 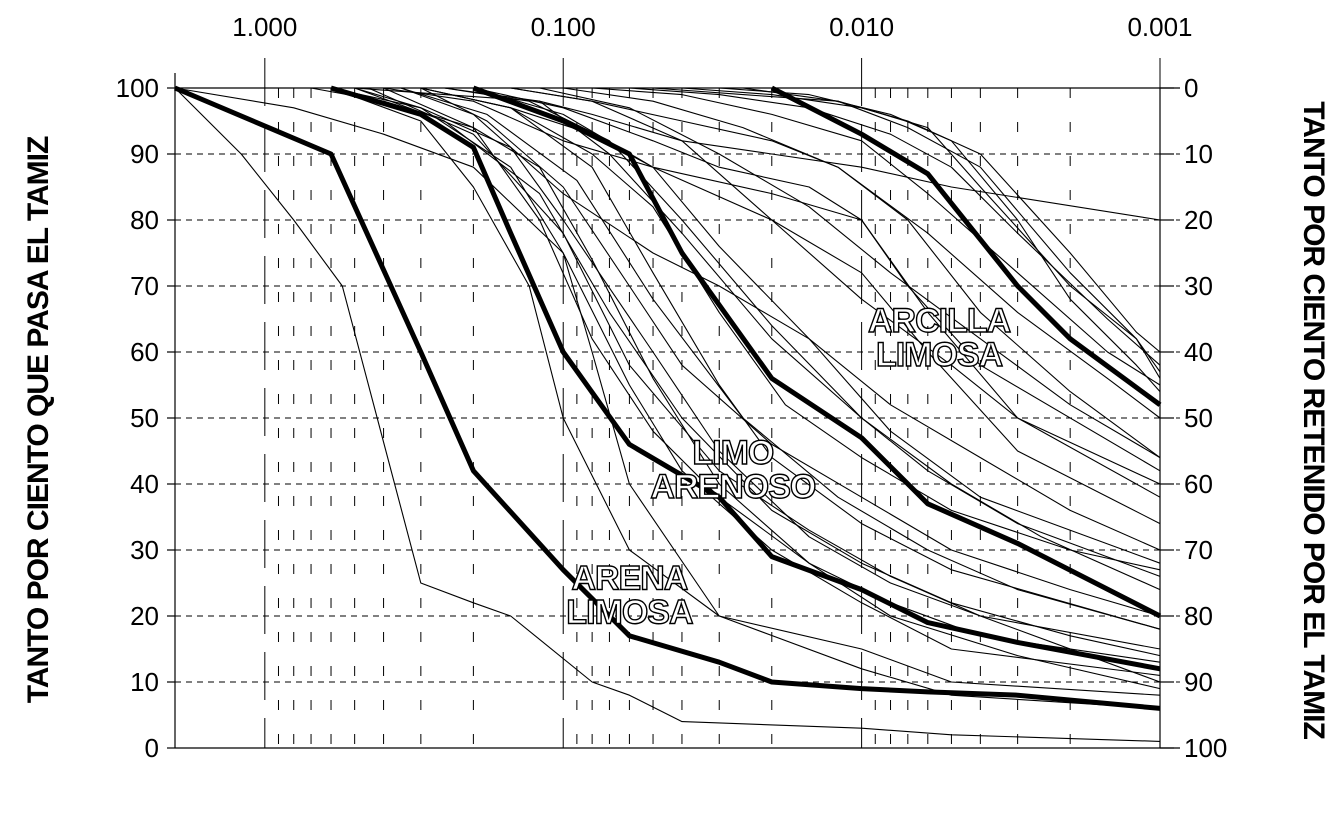 I want to click on y-tick-label-left: 30, so click(x=144, y=550).